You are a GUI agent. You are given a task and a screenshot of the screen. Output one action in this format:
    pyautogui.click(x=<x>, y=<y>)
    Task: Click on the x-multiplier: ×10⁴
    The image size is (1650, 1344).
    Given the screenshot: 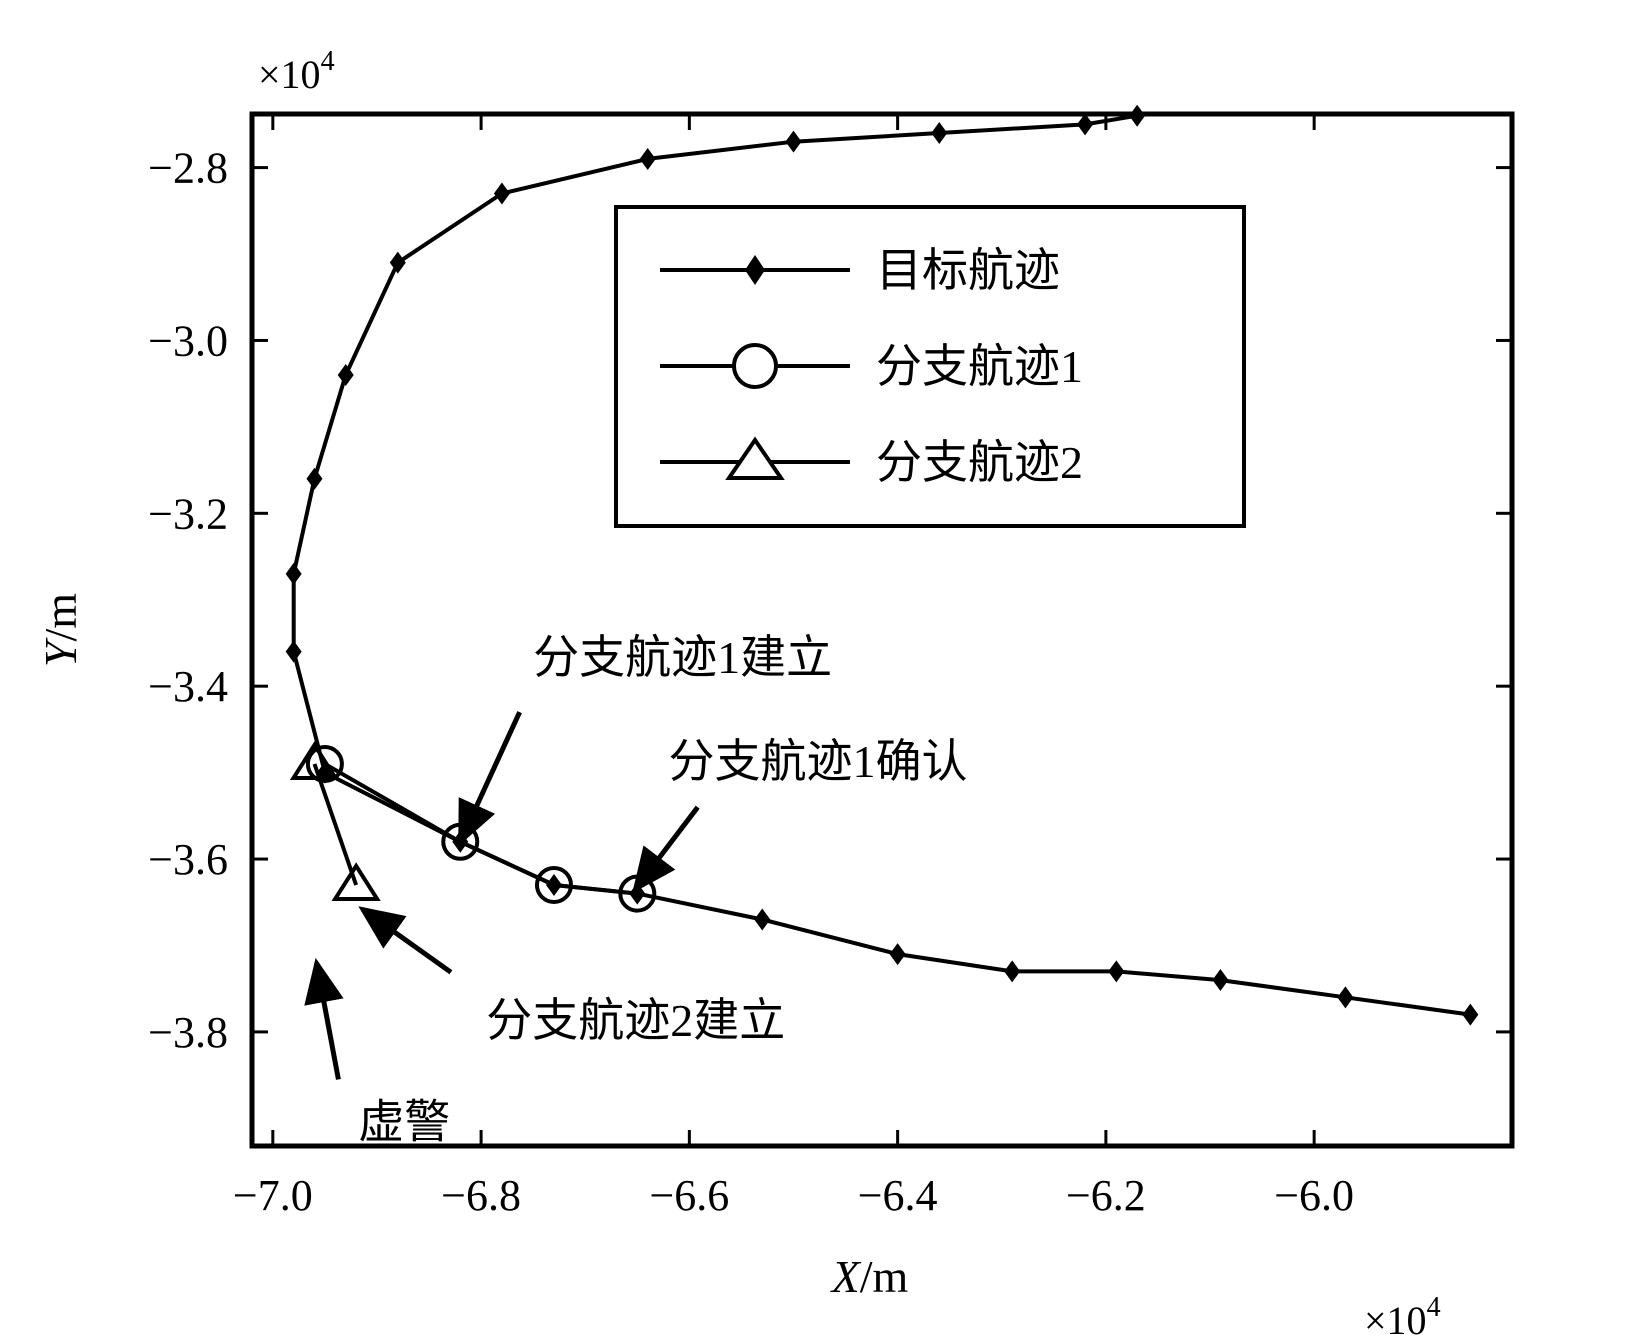 What is the action you would take?
    pyautogui.click(x=1402, y=1317)
    